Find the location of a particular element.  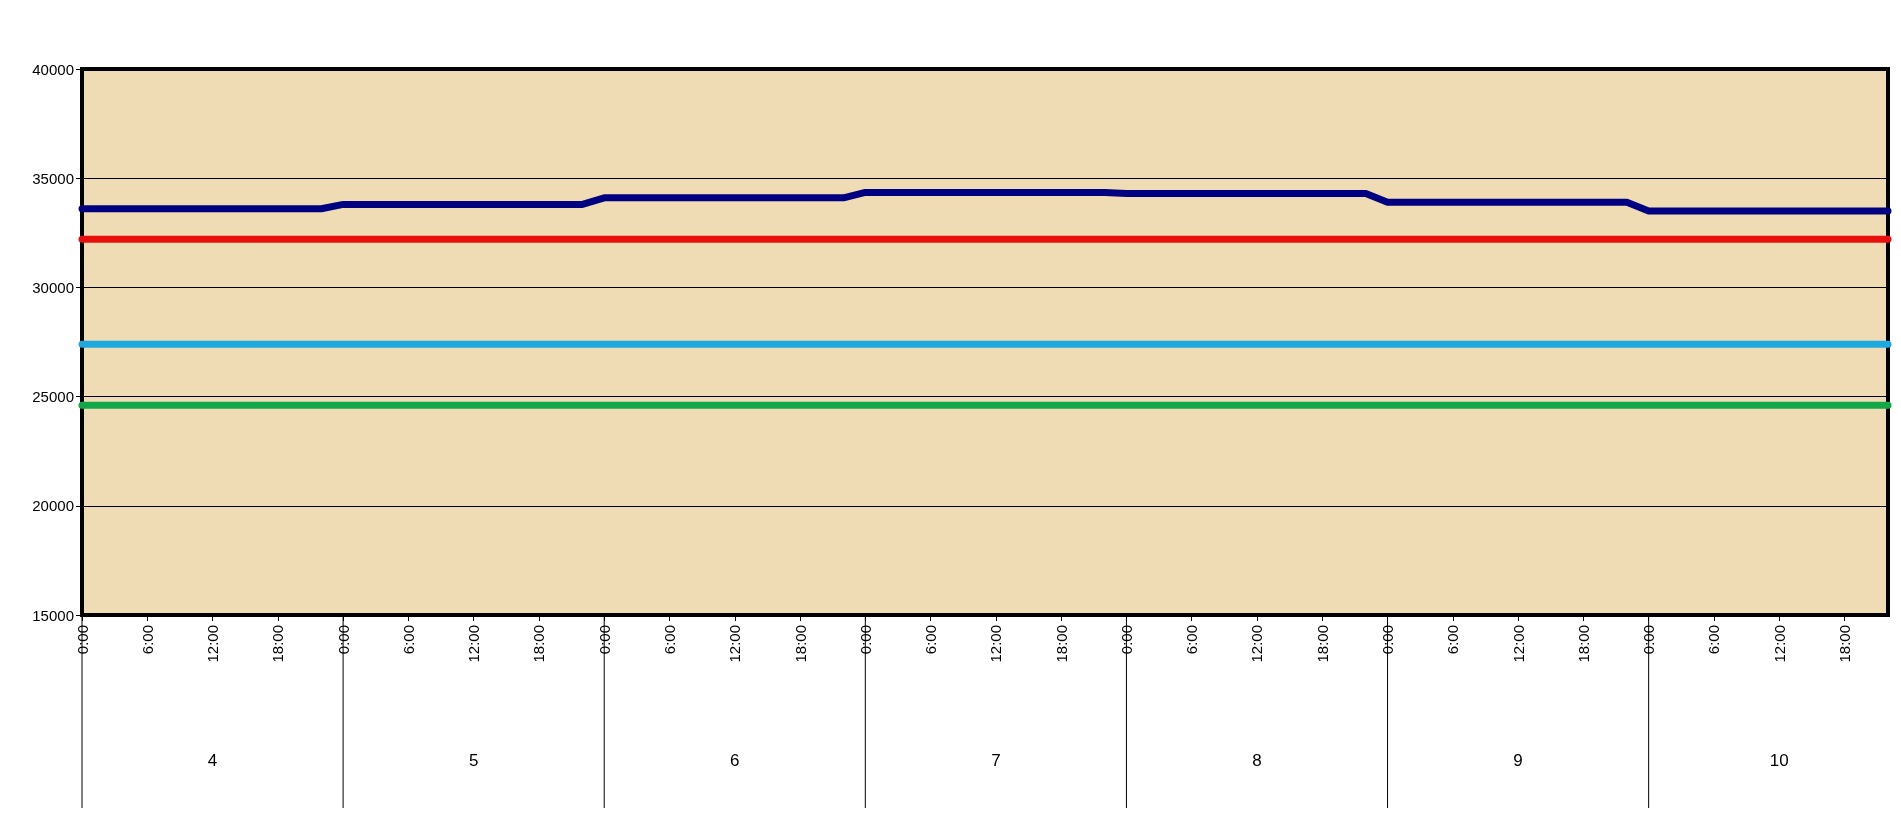

y-tick-label: 25000 is located at coordinates (53, 397).